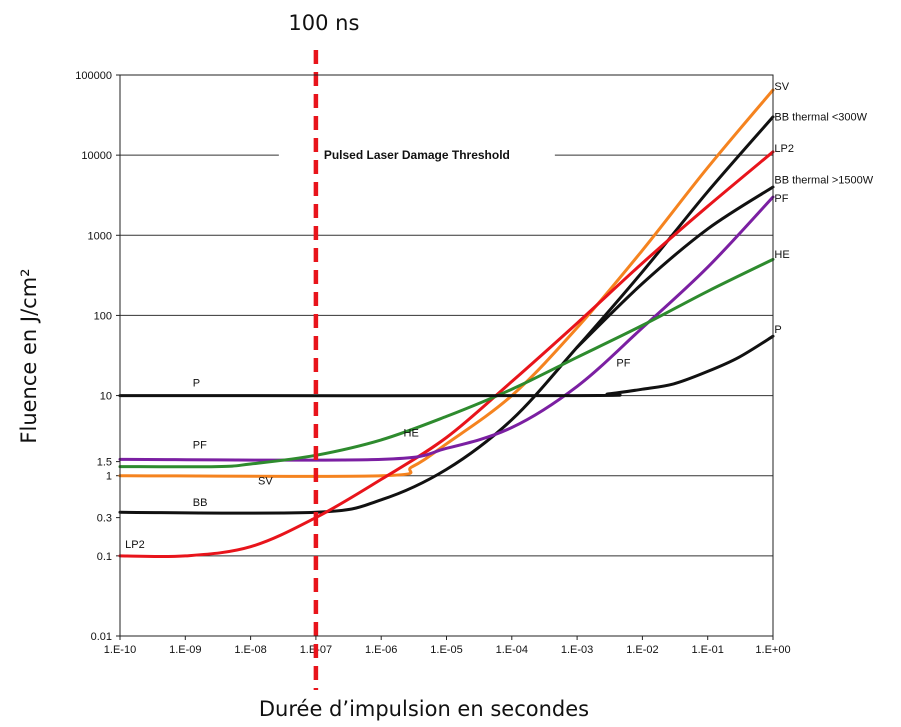 Image resolution: width=901 pixels, height=727 pixels. Describe the element at coordinates (104, 519) in the screenshot. I see `y-tick-label: 0.3` at that location.